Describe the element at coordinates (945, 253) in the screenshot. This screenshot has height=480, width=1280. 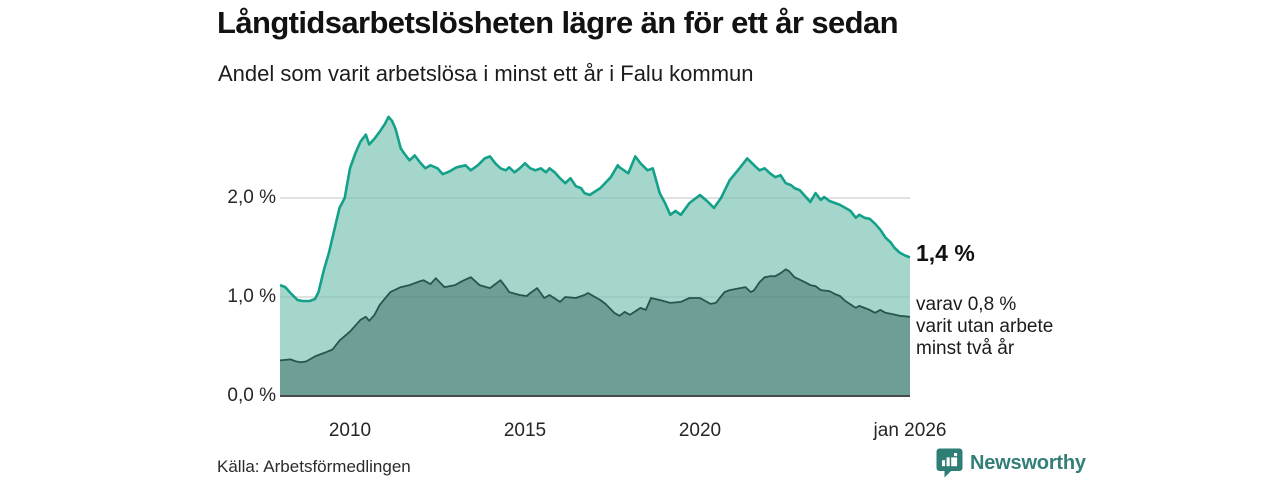
I see `end-value-label: 1,4 %` at that location.